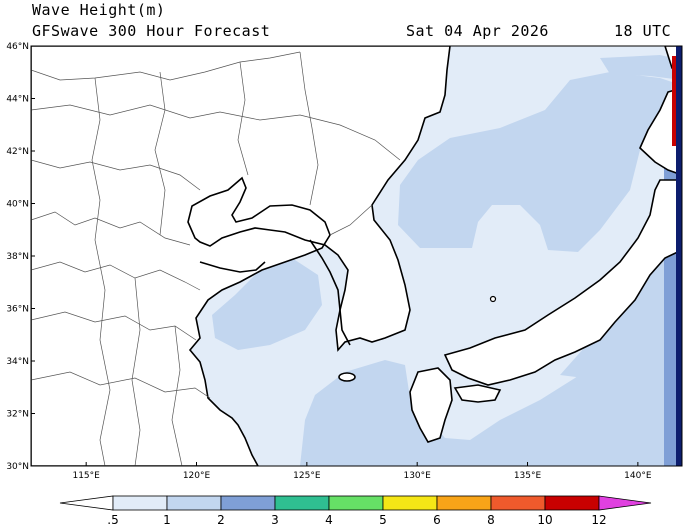  Describe the element at coordinates (544, 519) in the screenshot. I see `colorbar-label: 10` at that location.